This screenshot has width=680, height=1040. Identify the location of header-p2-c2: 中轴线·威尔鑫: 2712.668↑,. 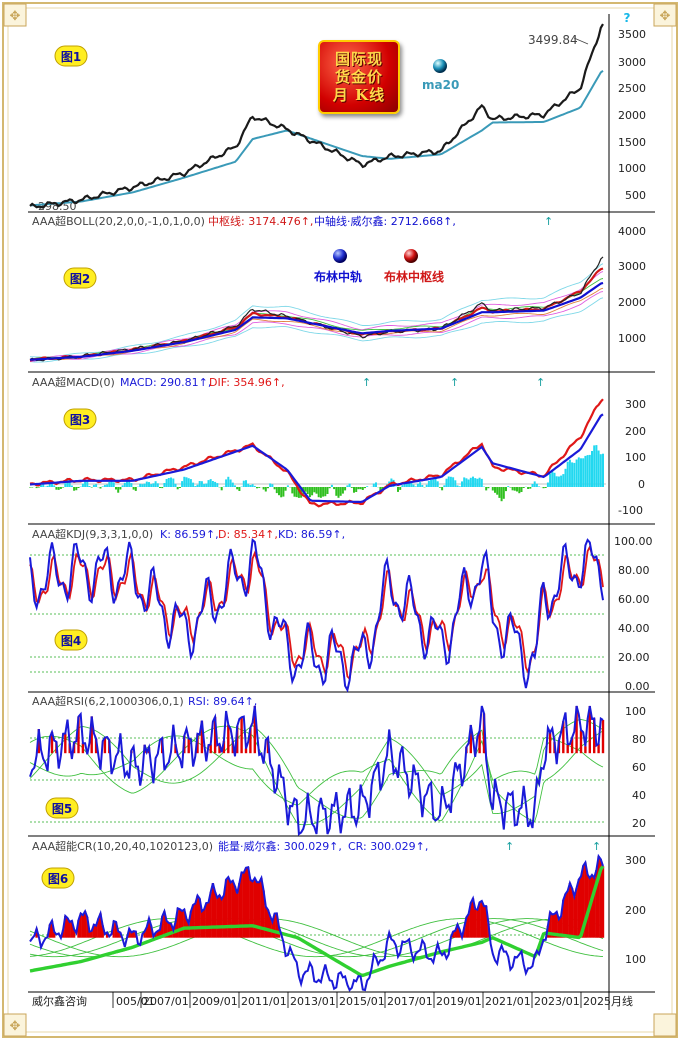
(385, 221).